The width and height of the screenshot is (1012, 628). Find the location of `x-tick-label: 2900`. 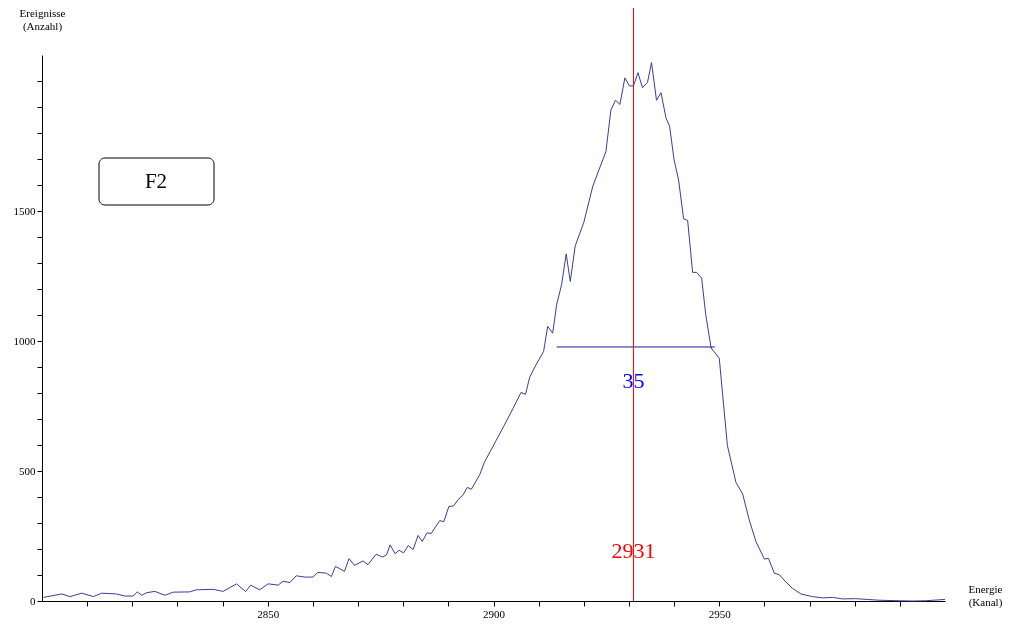

x-tick-label: 2900 is located at coordinates (494, 613).